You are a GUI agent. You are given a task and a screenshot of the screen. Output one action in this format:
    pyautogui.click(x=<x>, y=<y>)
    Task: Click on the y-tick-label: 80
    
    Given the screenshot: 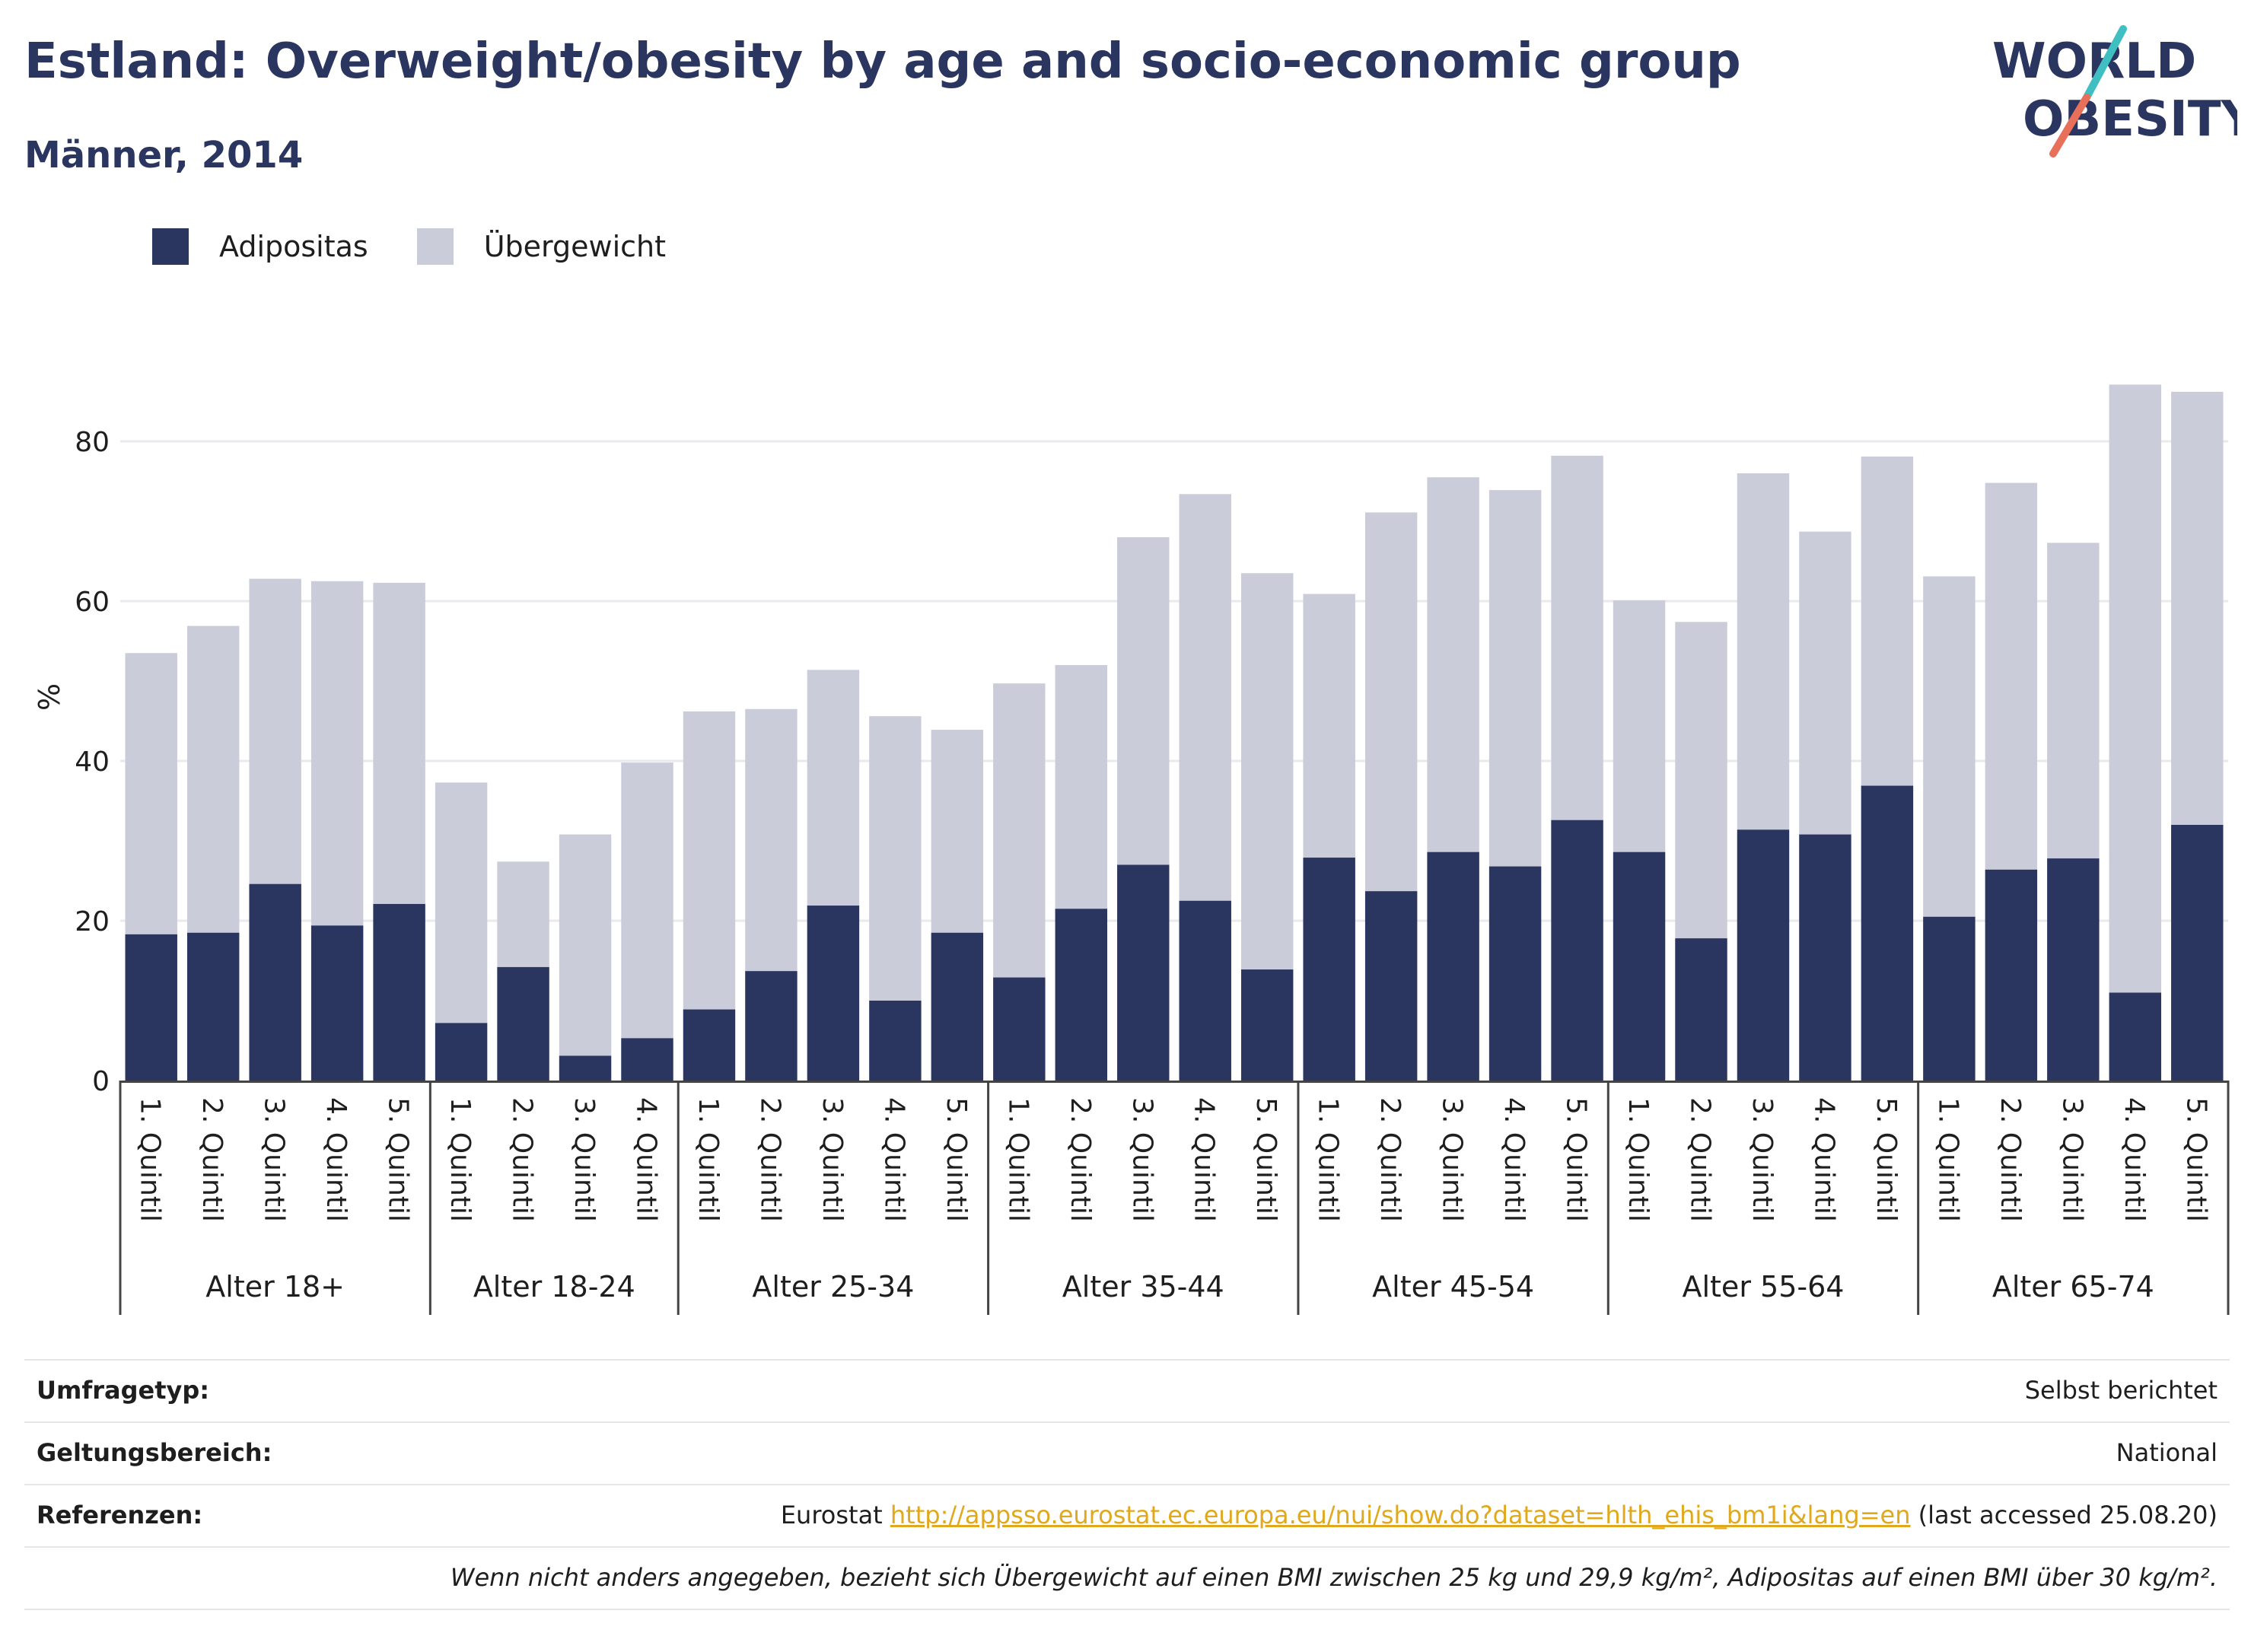 What is the action you would take?
    pyautogui.click(x=92, y=442)
    